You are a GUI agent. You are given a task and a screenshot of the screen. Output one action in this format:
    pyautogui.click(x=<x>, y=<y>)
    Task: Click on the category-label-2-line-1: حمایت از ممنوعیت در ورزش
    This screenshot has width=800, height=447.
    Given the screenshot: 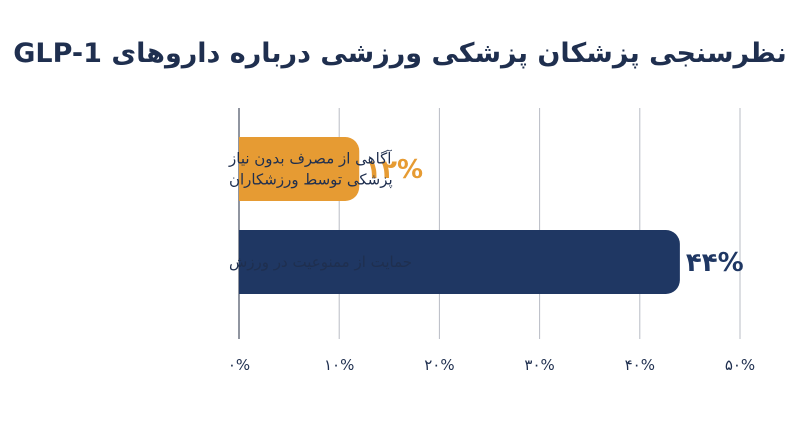 What is the action you would take?
    pyautogui.click(x=320, y=262)
    